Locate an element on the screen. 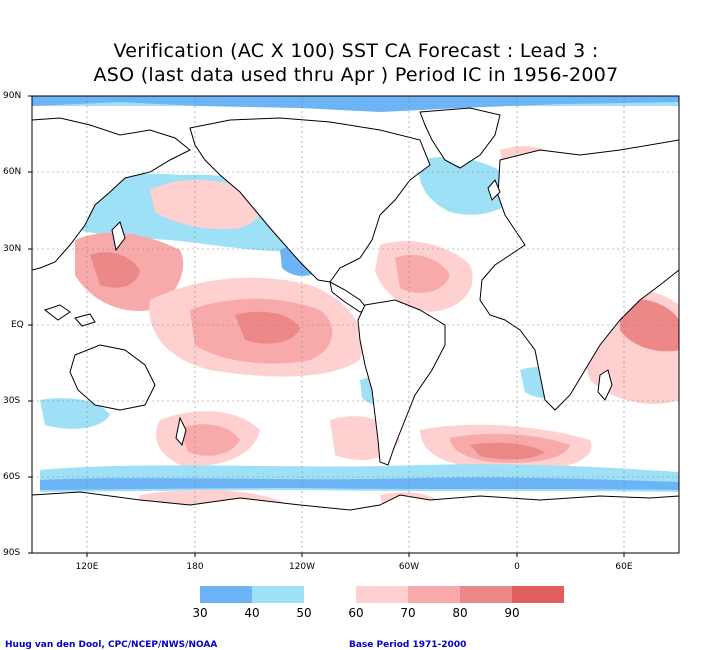 Image resolution: width=712 pixels, height=650 pixels. lon-label-120e: 120E is located at coordinates (87, 567).